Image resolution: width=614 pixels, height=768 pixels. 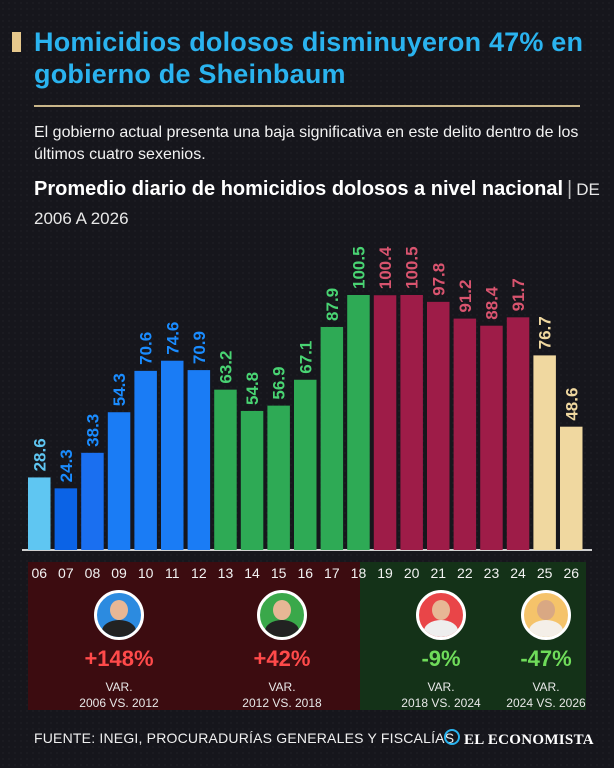 What do you see at coordinates (546, 615) in the screenshot?
I see `avatar-claudia-sheinbaum` at bounding box center [546, 615].